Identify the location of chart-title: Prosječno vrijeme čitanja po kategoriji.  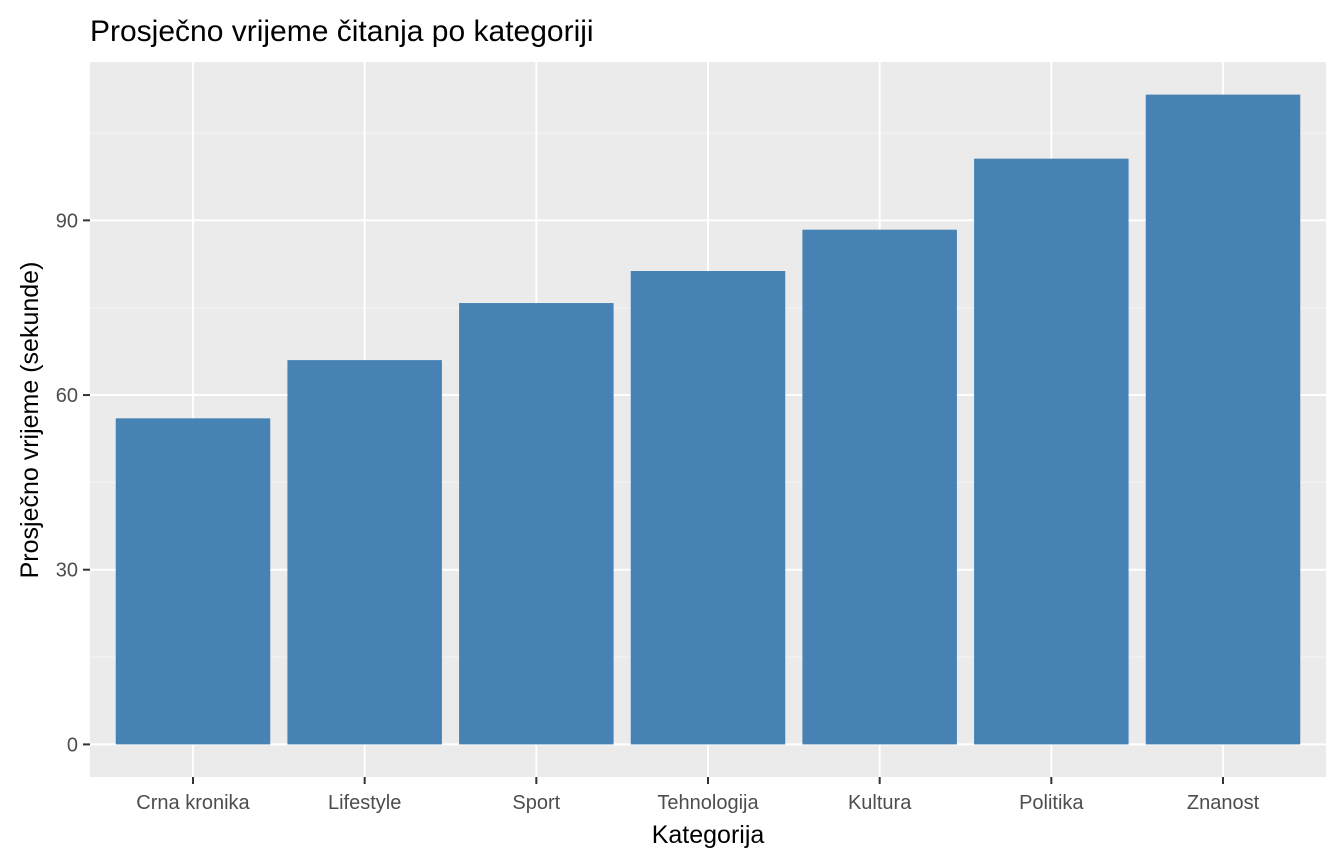
(342, 31).